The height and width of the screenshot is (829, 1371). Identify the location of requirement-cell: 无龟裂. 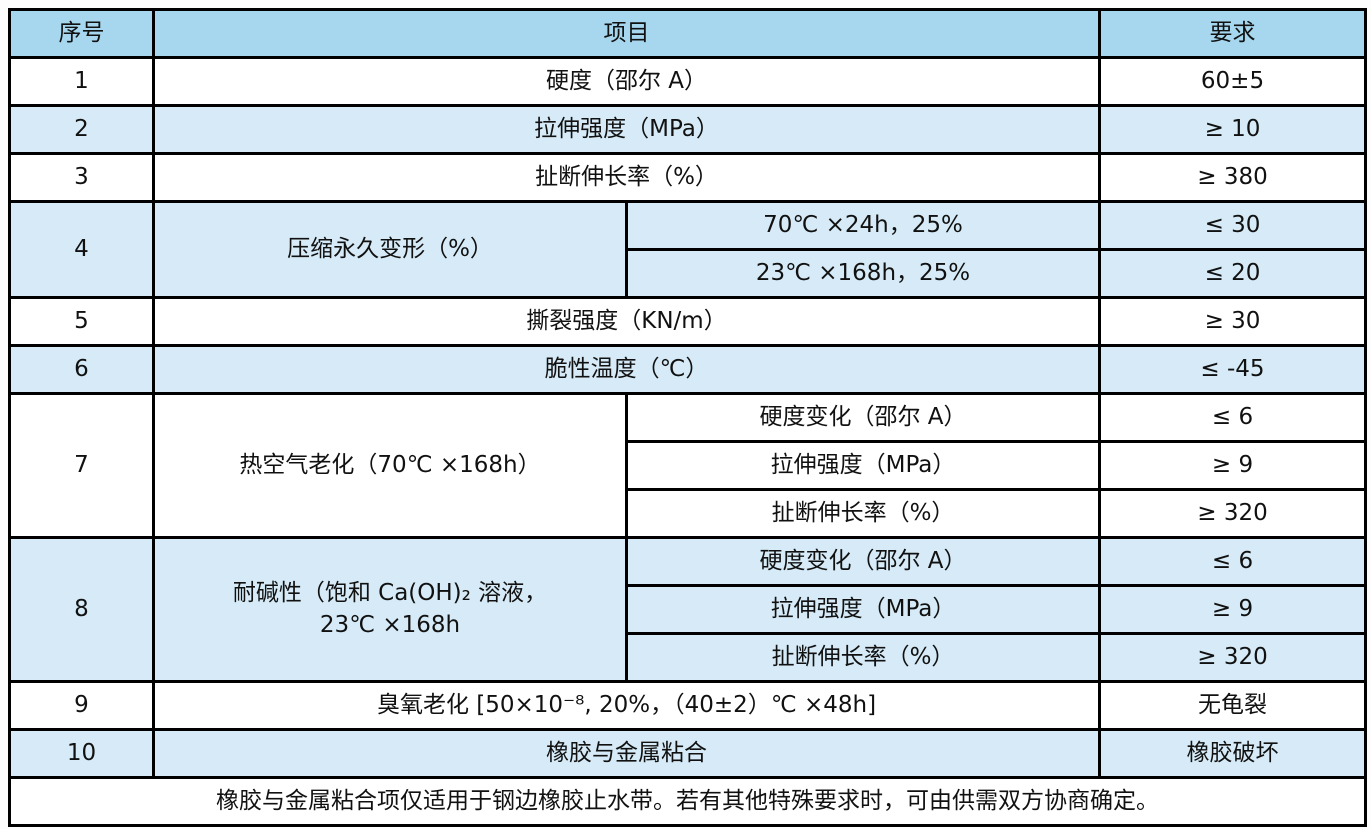
(1232, 705).